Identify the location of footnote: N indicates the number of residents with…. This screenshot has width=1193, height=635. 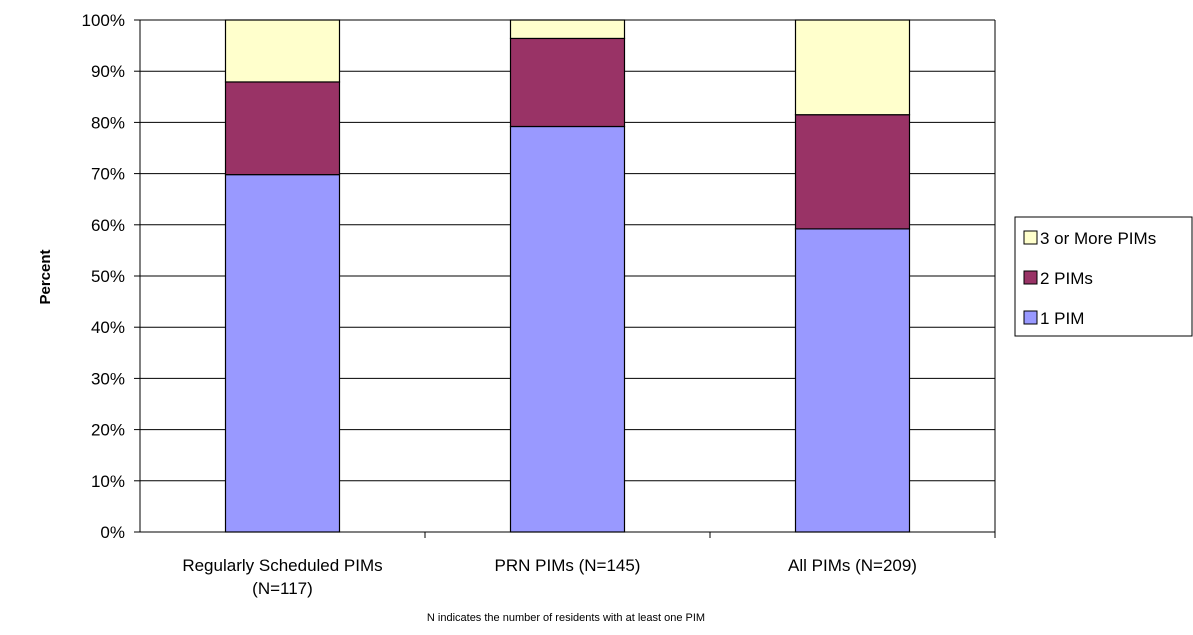
(566, 618).